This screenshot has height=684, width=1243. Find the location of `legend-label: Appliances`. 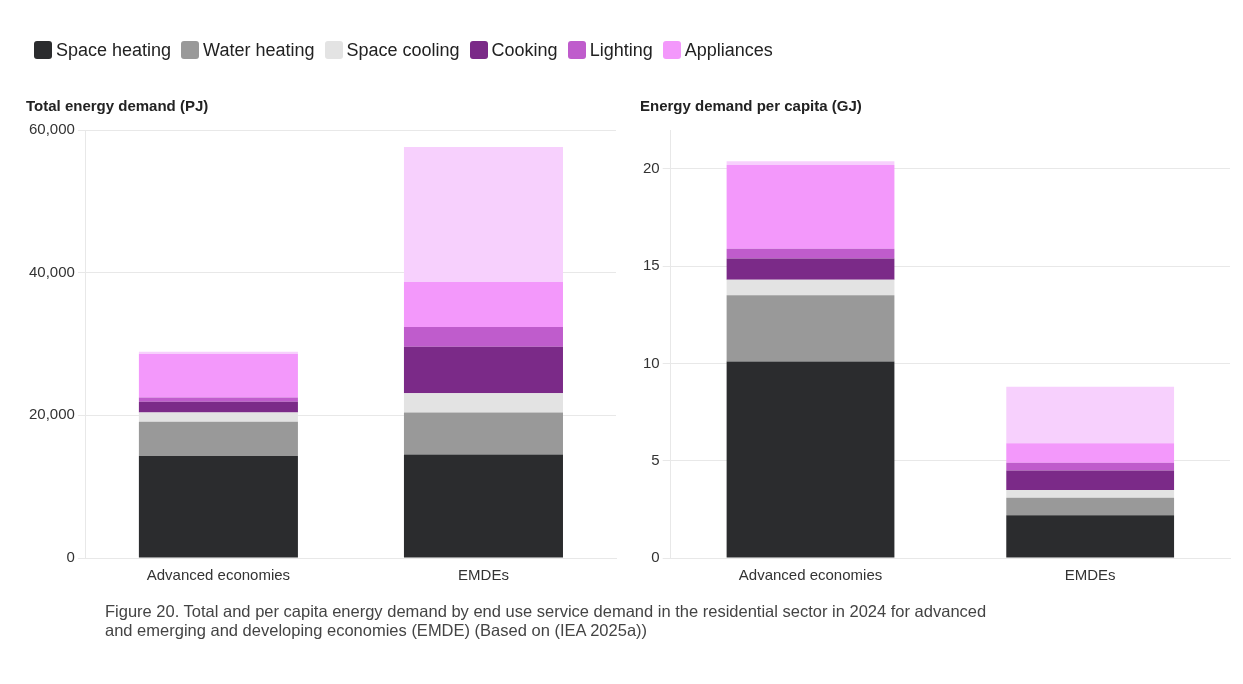

legend-label: Appliances is located at coordinates (728, 50).